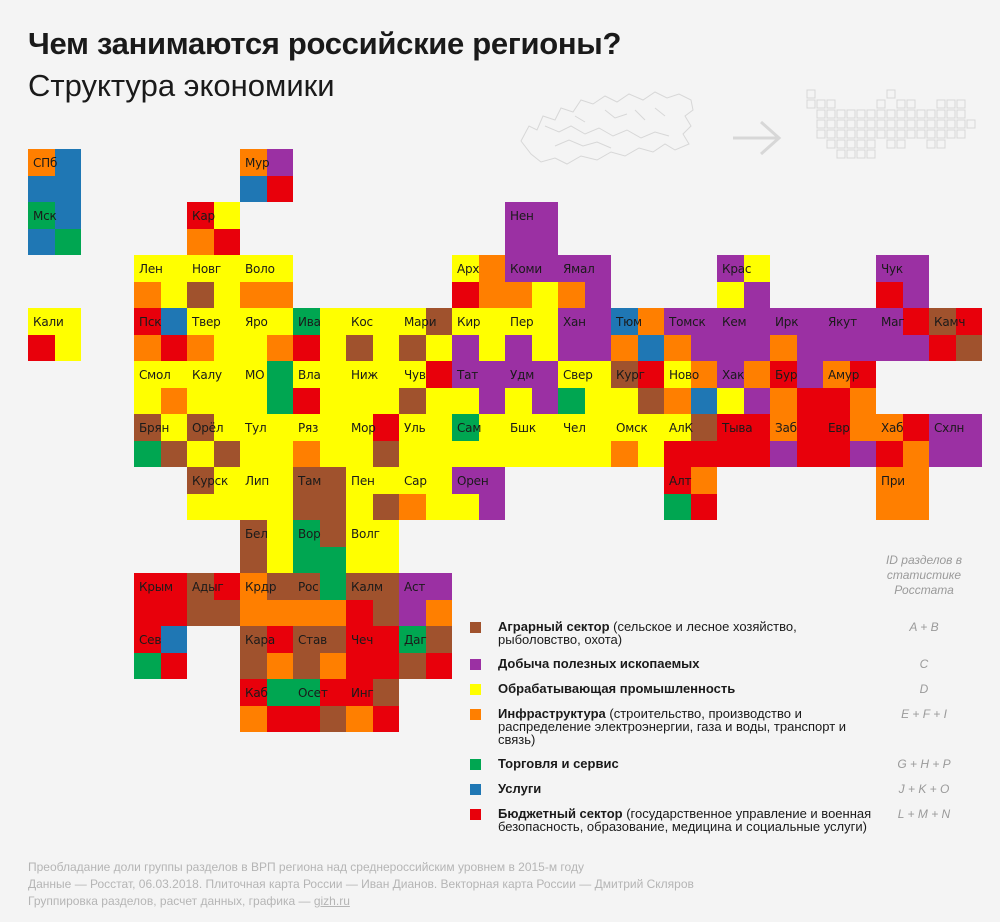 Image resolution: width=1000 pixels, height=922 pixels. What do you see at coordinates (468, 269) in the screenshot?
I see `region-label: Арх` at bounding box center [468, 269].